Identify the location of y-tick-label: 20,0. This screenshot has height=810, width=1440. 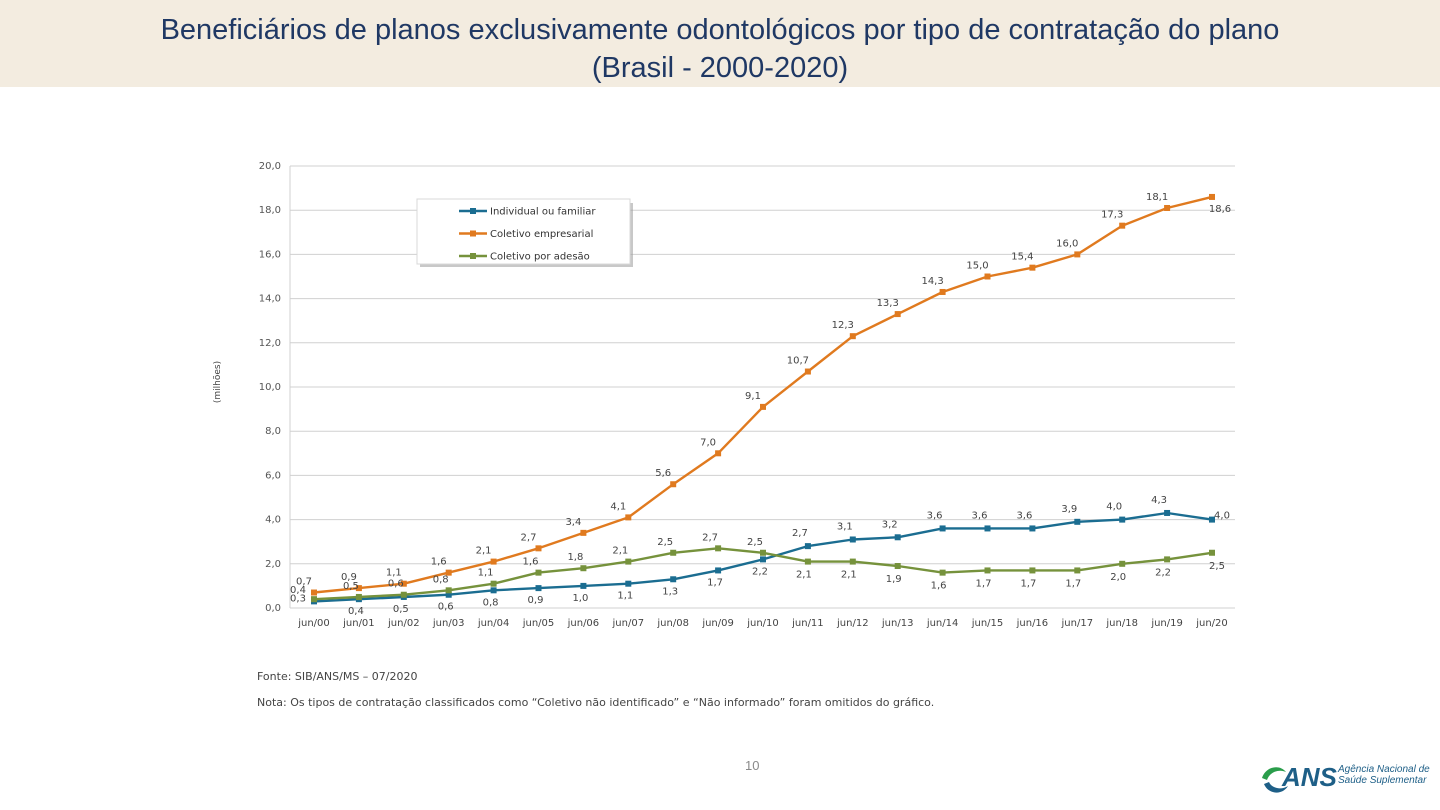
(270, 166).